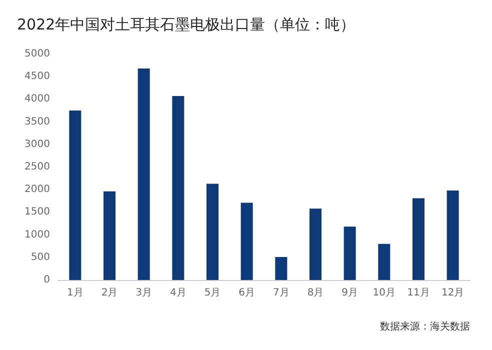 Image resolution: width=492 pixels, height=350 pixels. Describe the element at coordinates (37, 122) in the screenshot. I see `y-tick-label: 3500` at that location.